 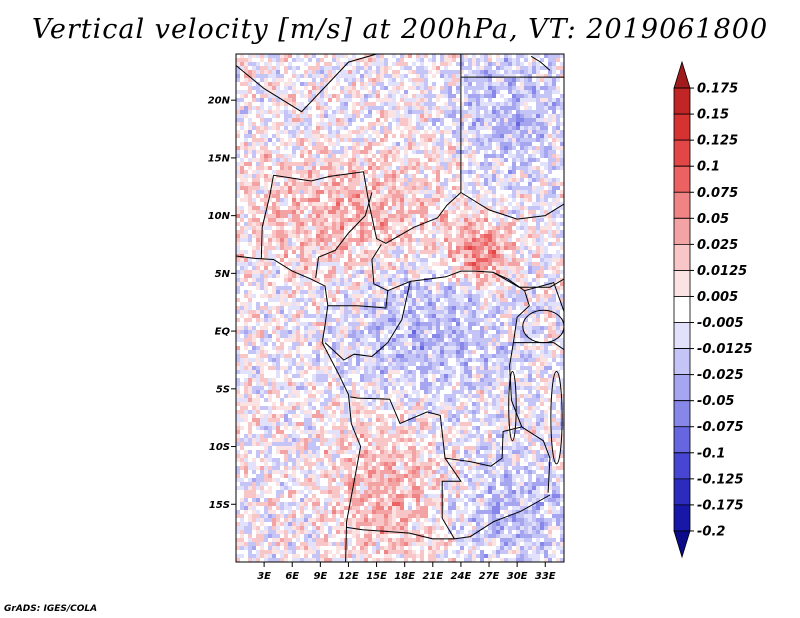 What do you see at coordinates (717, 141) in the screenshot?
I see `colorbar-label: 0.125` at bounding box center [717, 141].